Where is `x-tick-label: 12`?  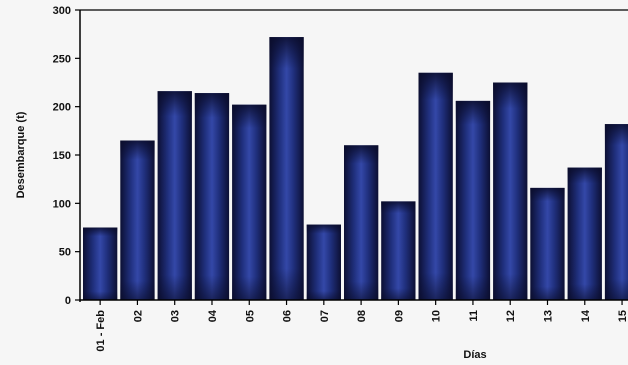
x-tick-label: 12 is located at coordinates (511, 316).